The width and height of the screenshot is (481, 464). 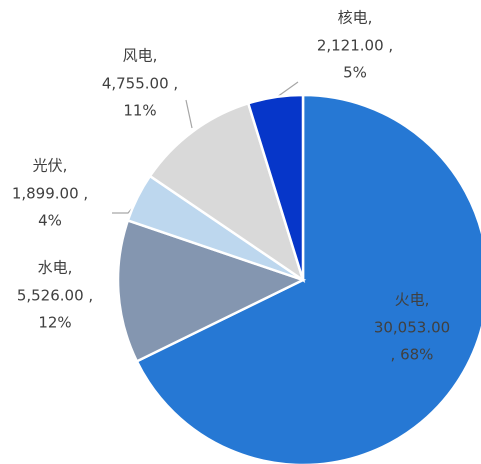 I want to click on slice-label-name: 光伏,, so click(x=50, y=166).